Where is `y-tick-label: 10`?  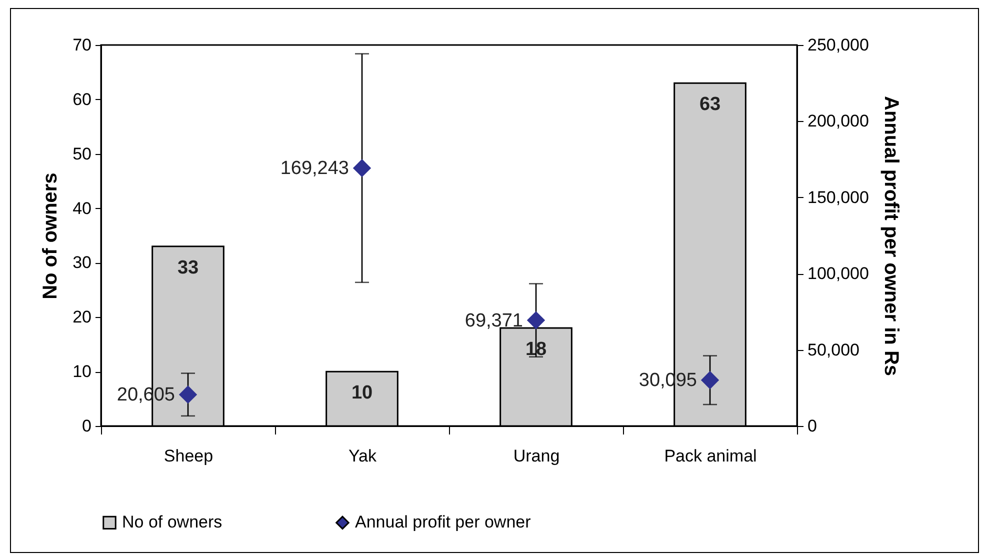 y-tick-label: 10 is located at coordinates (82, 372).